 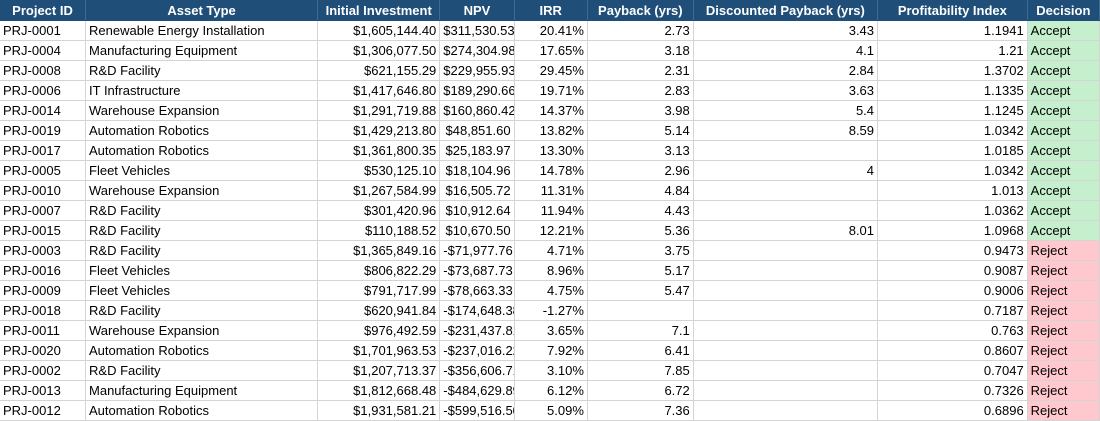 What do you see at coordinates (786, 90) in the screenshot?
I see `cell-discounted-payback: 3.63` at bounding box center [786, 90].